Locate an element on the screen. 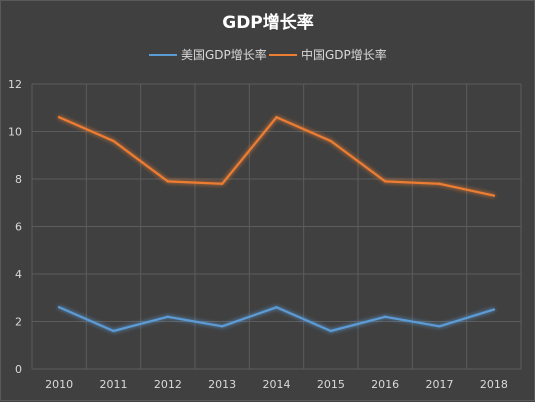 The height and width of the screenshot is (402, 535). y-tick-label: 8 is located at coordinates (18, 179).